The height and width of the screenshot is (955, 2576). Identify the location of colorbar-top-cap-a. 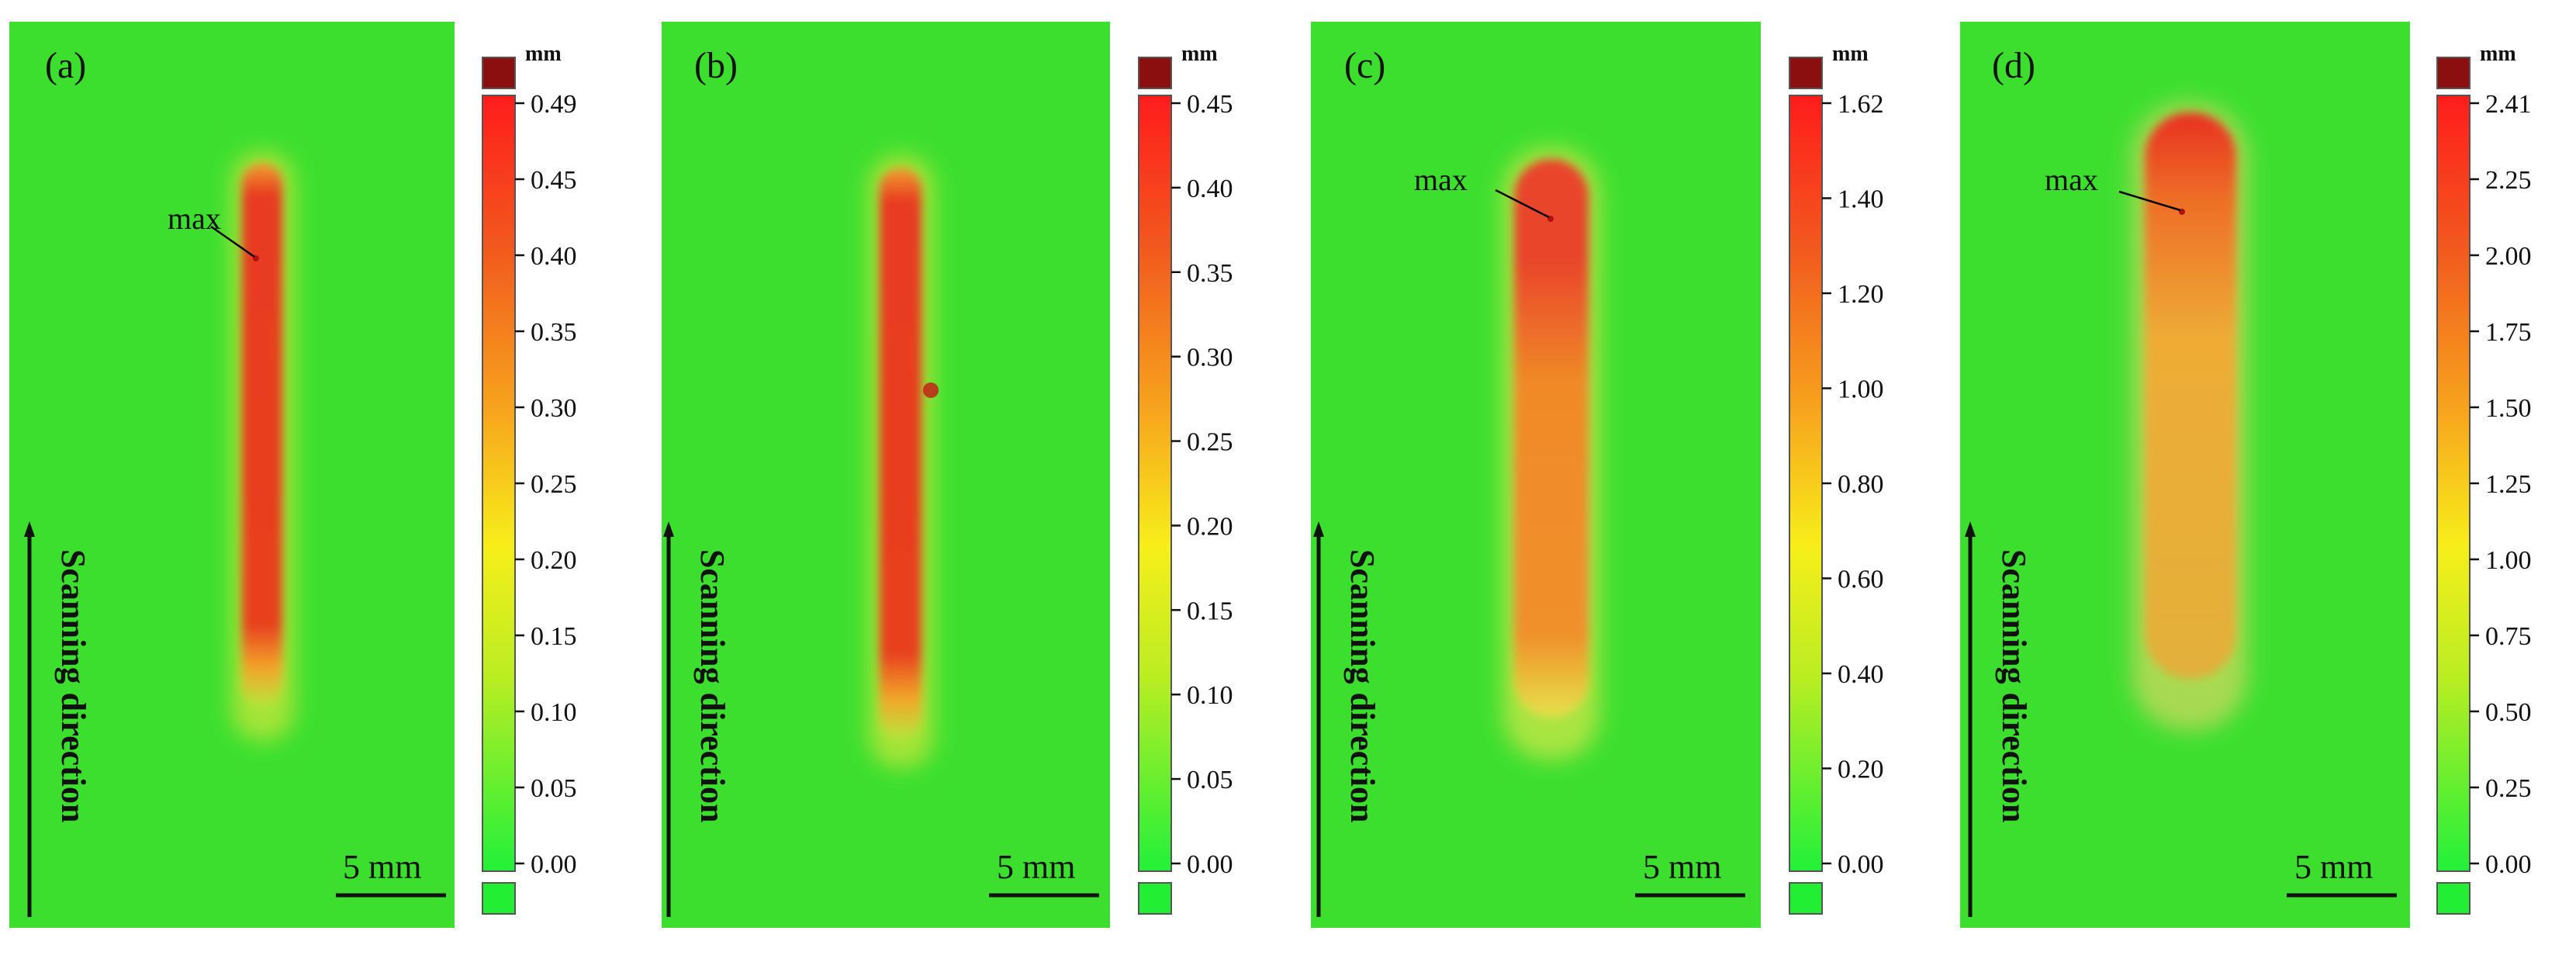
(499, 73).